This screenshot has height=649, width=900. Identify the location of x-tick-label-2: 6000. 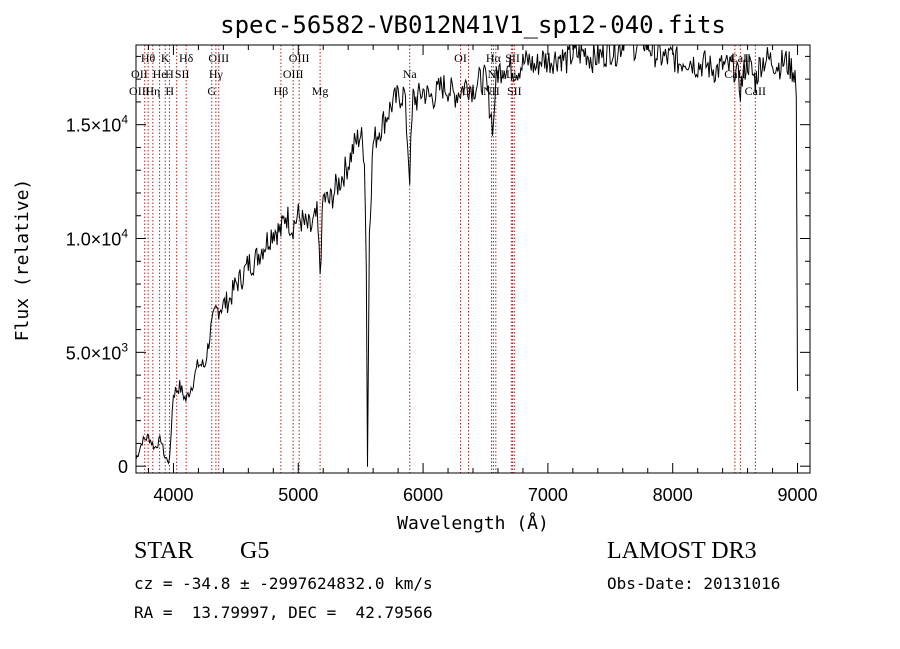
(423, 495).